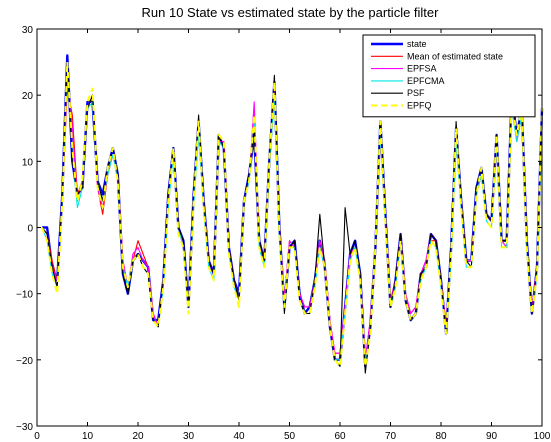 This screenshot has width=551, height=442. Describe the element at coordinates (290, 436) in the screenshot. I see `x-tick-label: 50` at that location.